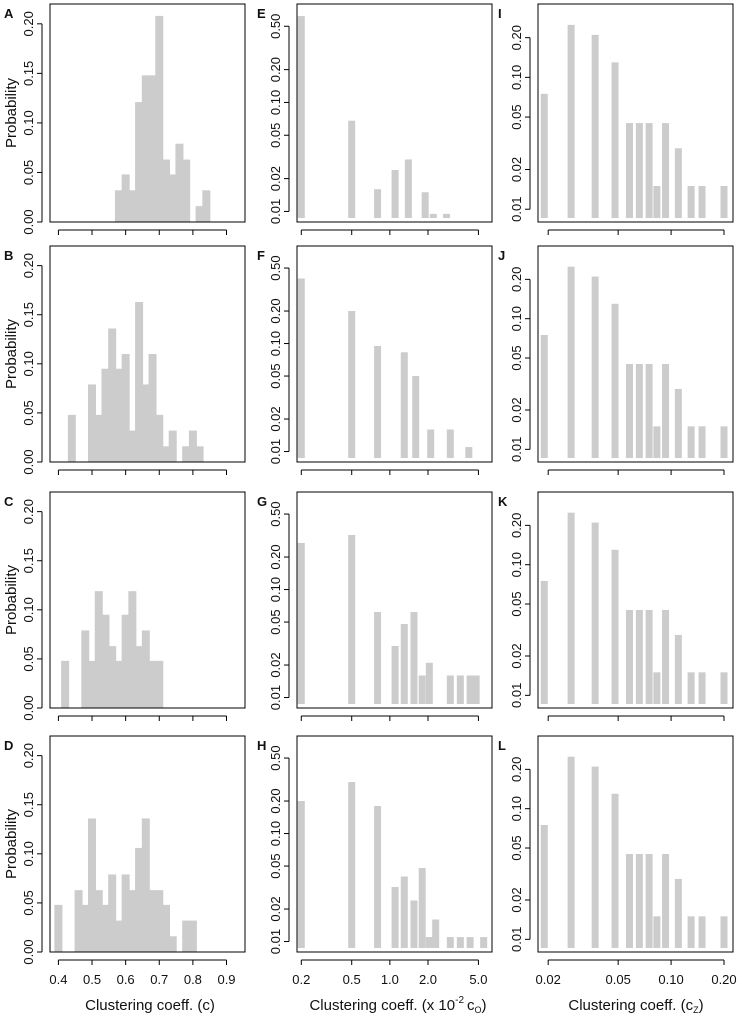 The height and width of the screenshot is (1025, 737). I want to click on y-tick-label: 0.15, so click(28, 73).